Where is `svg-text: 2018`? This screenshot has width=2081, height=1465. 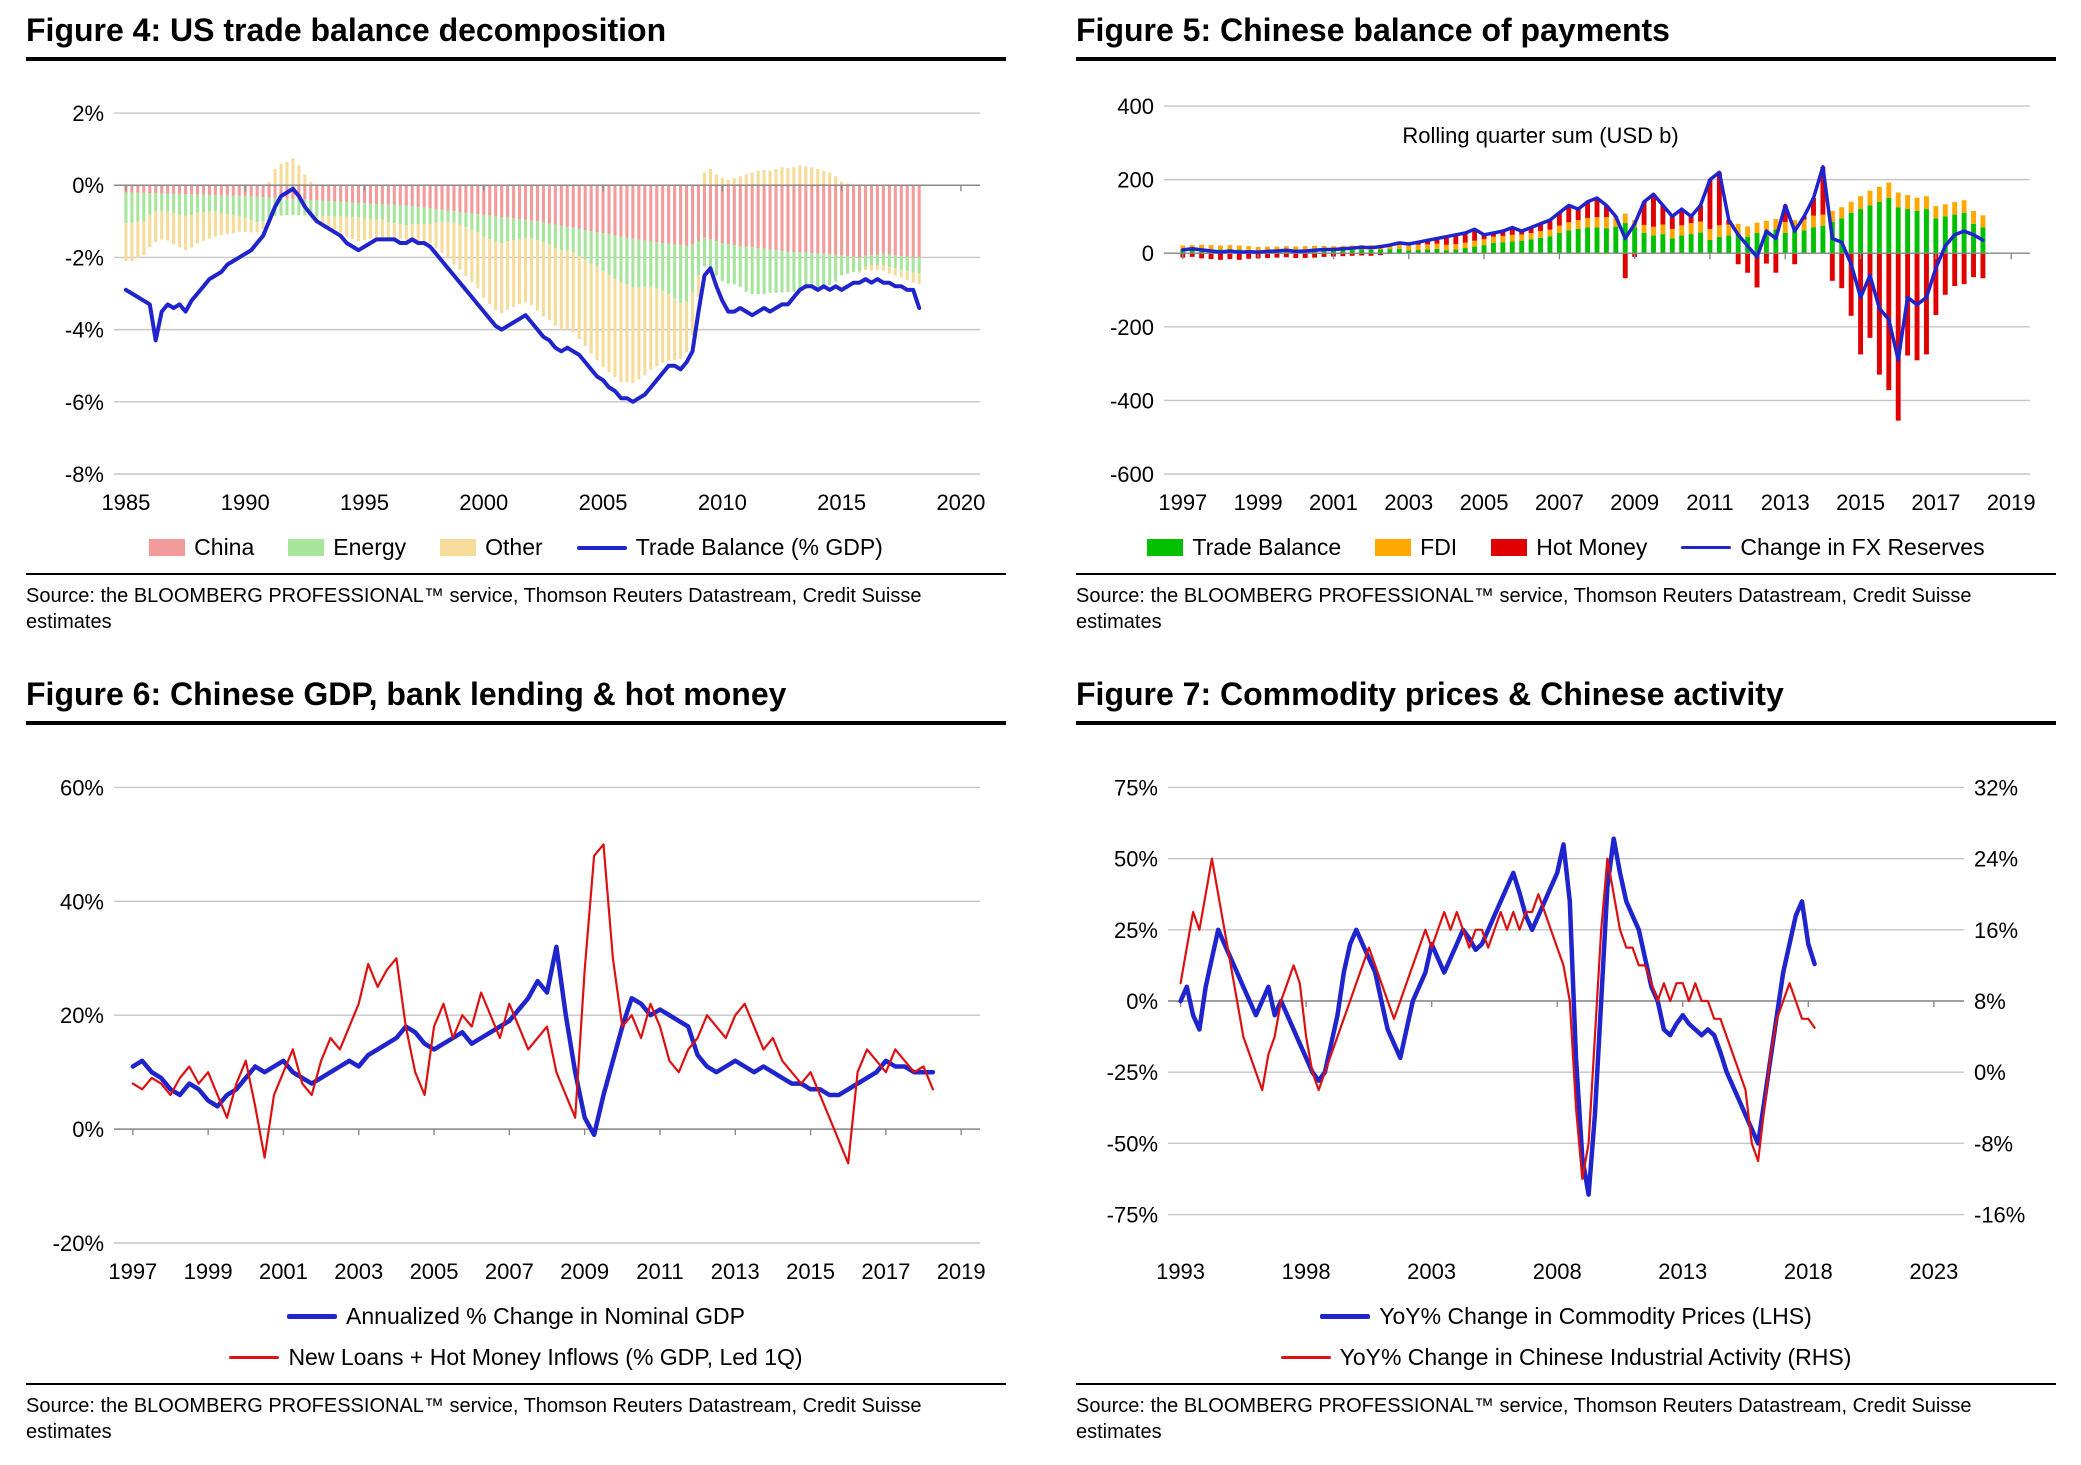
svg-text: 2018 is located at coordinates (1808, 1271).